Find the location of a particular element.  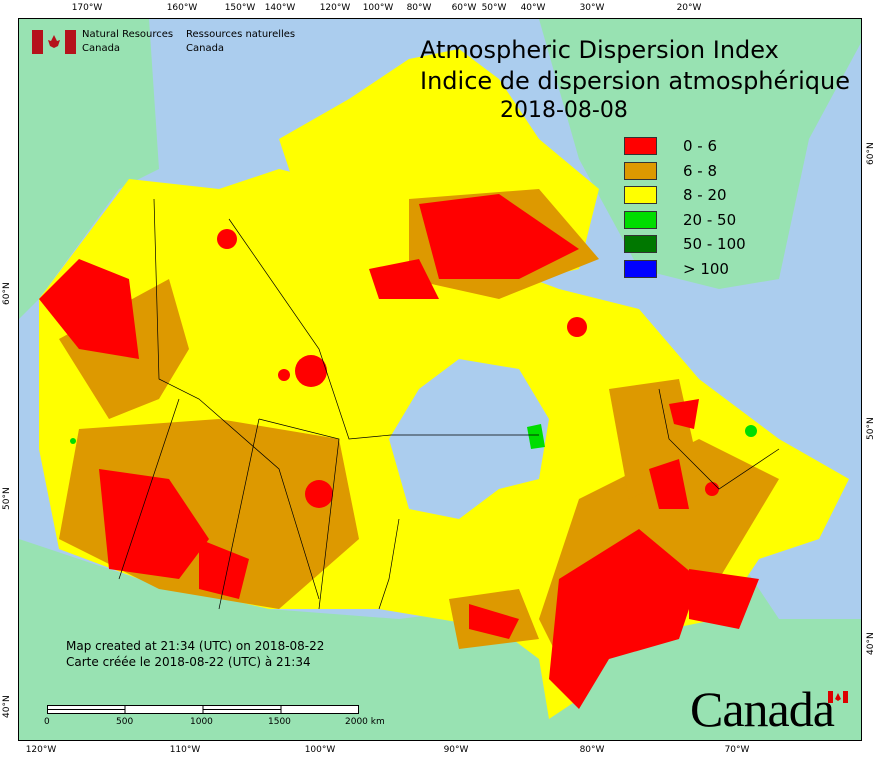

land-alaska is located at coordinates (89, 169).